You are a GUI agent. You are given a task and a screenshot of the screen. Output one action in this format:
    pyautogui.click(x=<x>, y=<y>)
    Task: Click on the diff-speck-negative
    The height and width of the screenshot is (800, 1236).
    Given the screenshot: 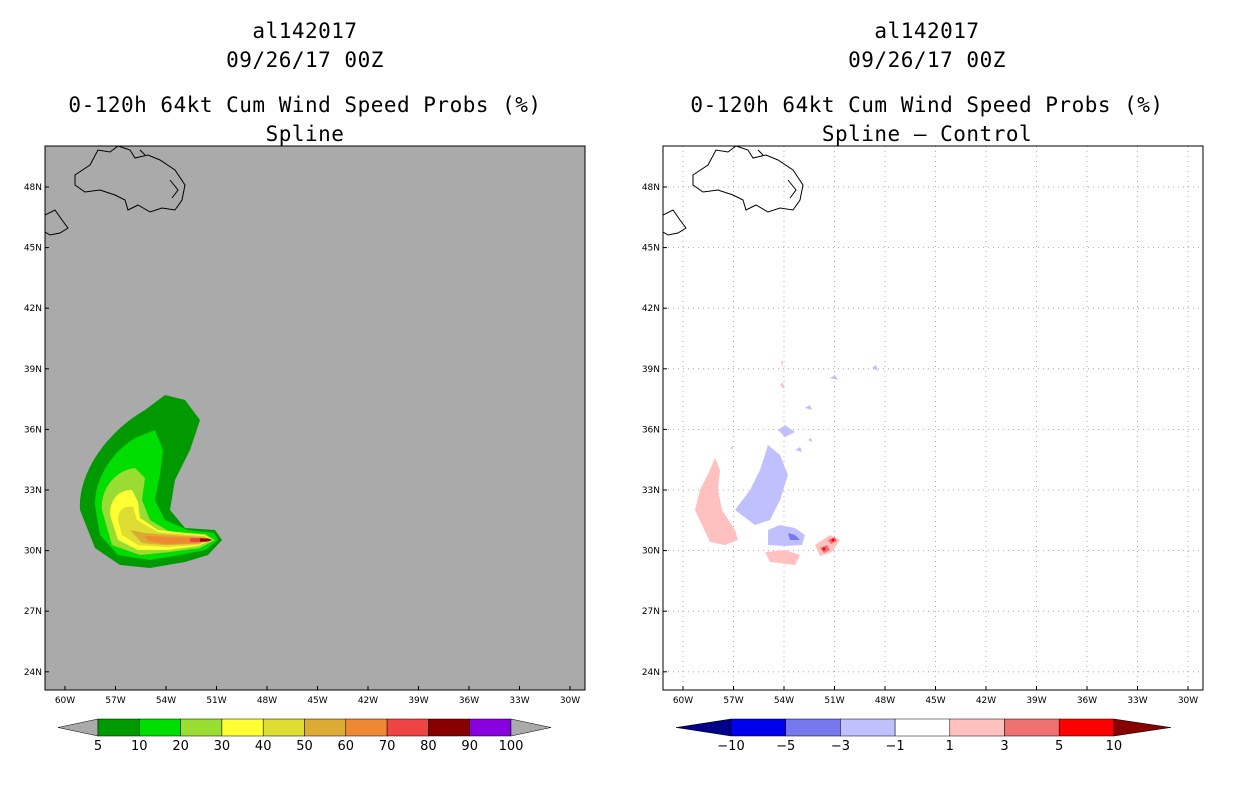 What is the action you would take?
    pyautogui.click(x=828, y=408)
    